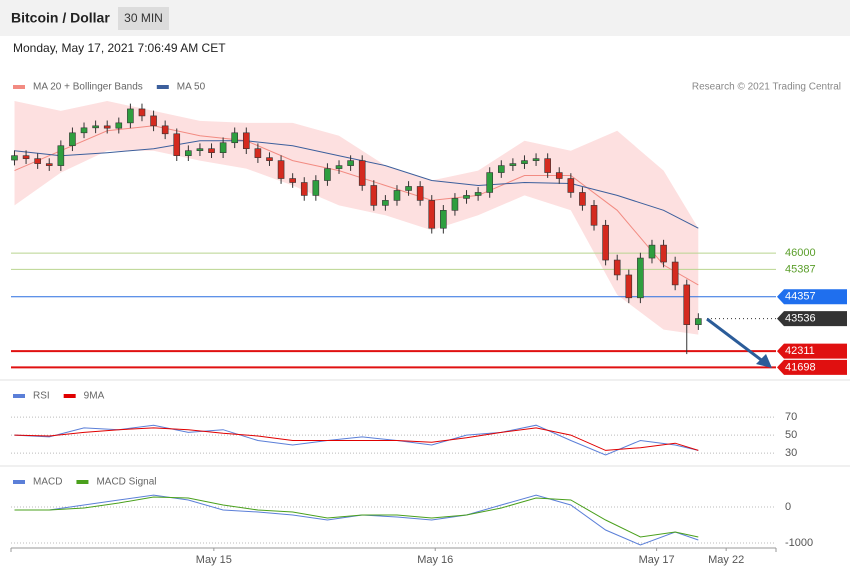 This screenshot has width=850, height=581. I want to click on forecast-arrowhead, so click(764, 361).